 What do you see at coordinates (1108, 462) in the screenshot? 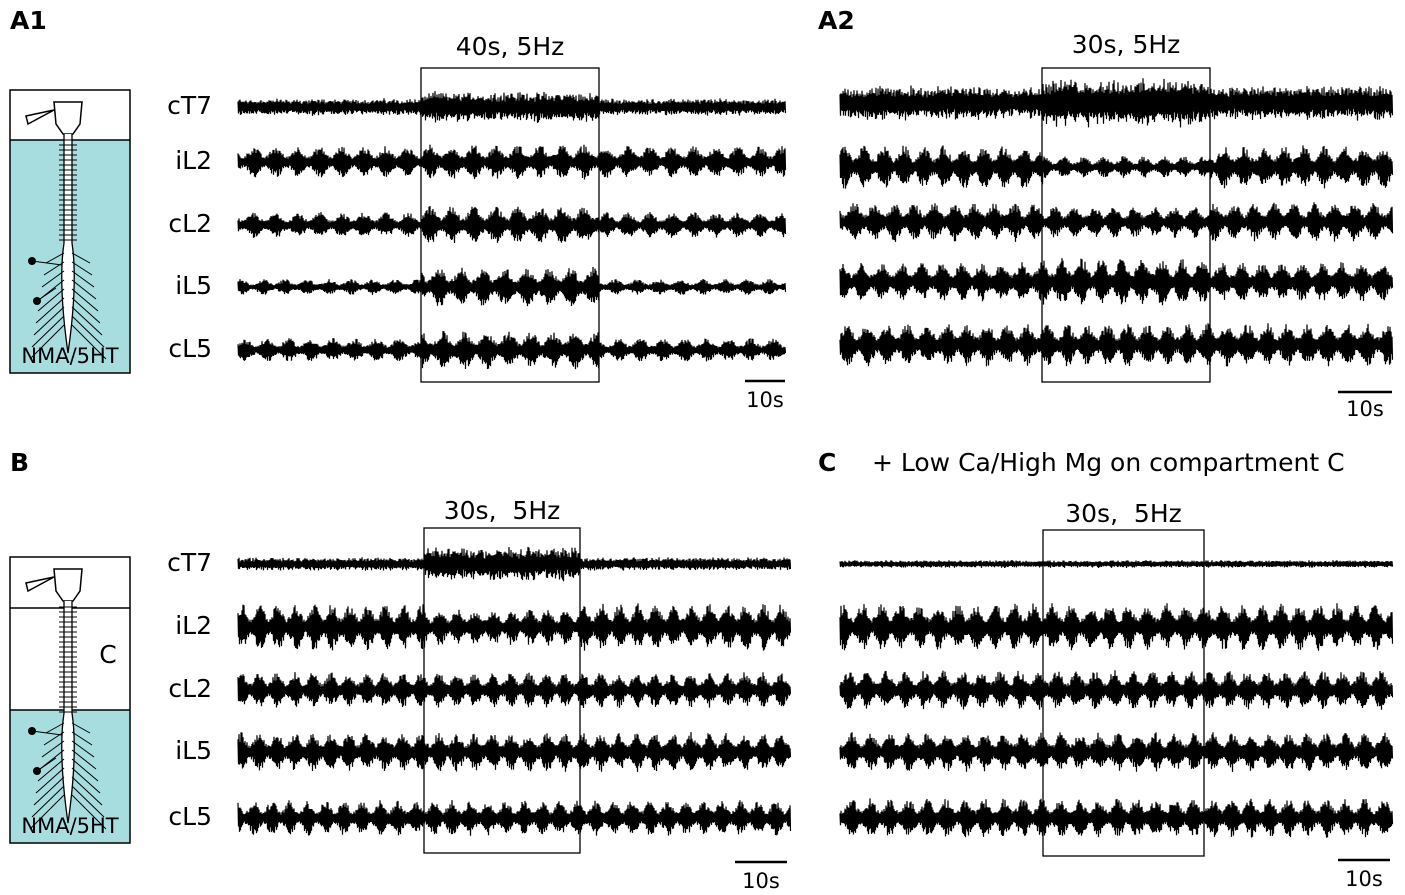
I see `condition-label: + Low Ca/High Mg on compartment C` at bounding box center [1108, 462].